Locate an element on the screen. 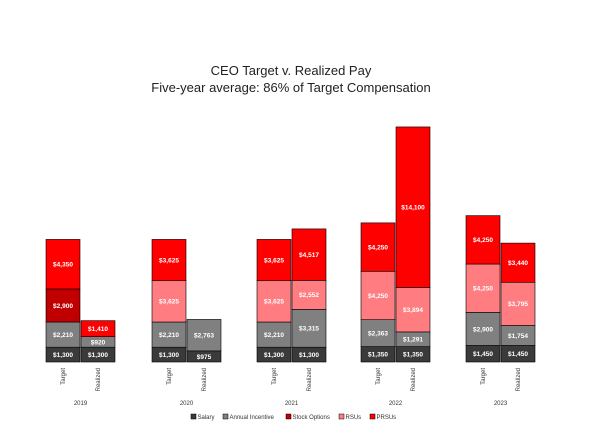 The width and height of the screenshot is (589, 441). bar-segment-2021-target-prsus is located at coordinates (274, 260).